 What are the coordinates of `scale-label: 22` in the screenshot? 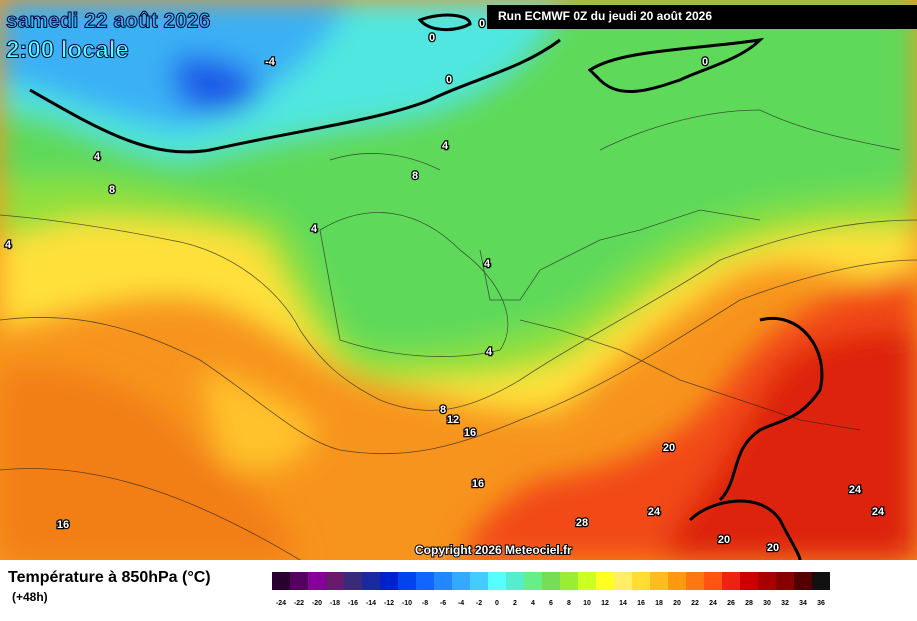 It's located at (695, 603).